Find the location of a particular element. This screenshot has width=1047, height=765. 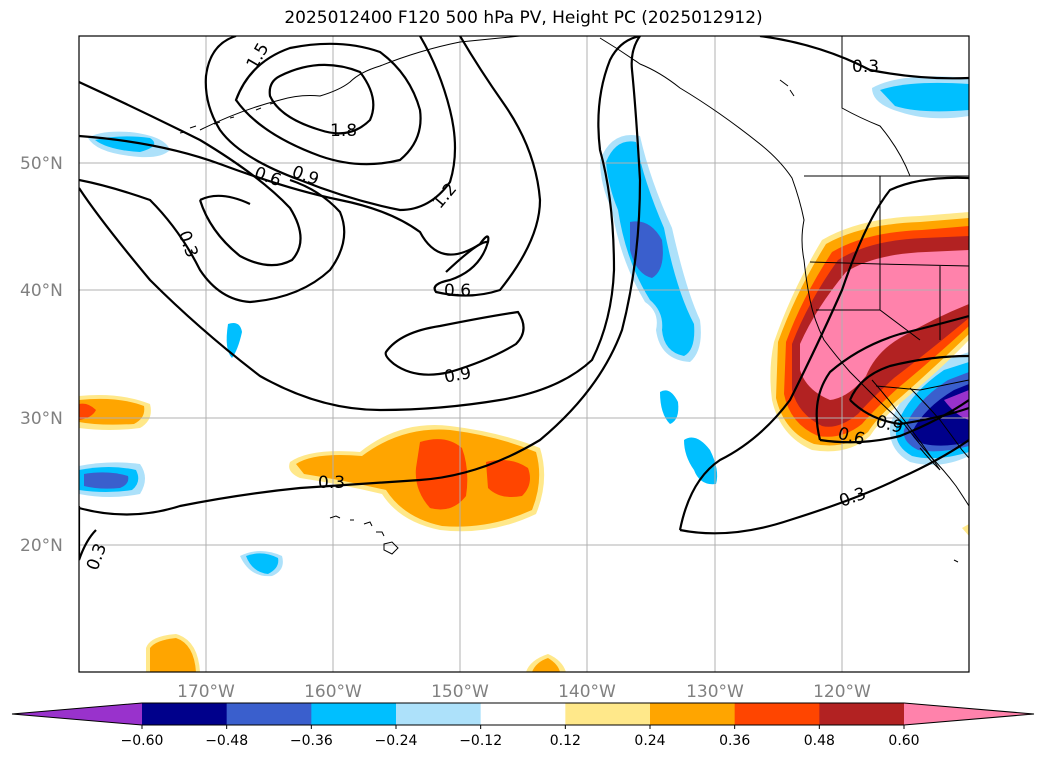

contour-1.8 is located at coordinates (321, 99).